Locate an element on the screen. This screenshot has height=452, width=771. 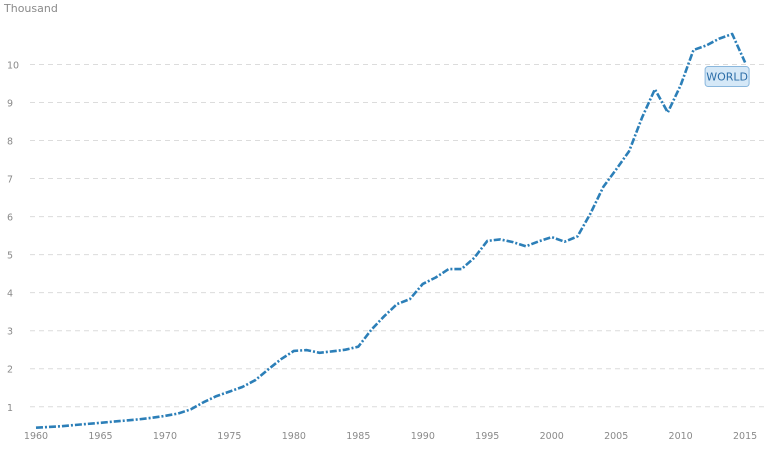
x-tick-label: 1980 is located at coordinates (294, 436).